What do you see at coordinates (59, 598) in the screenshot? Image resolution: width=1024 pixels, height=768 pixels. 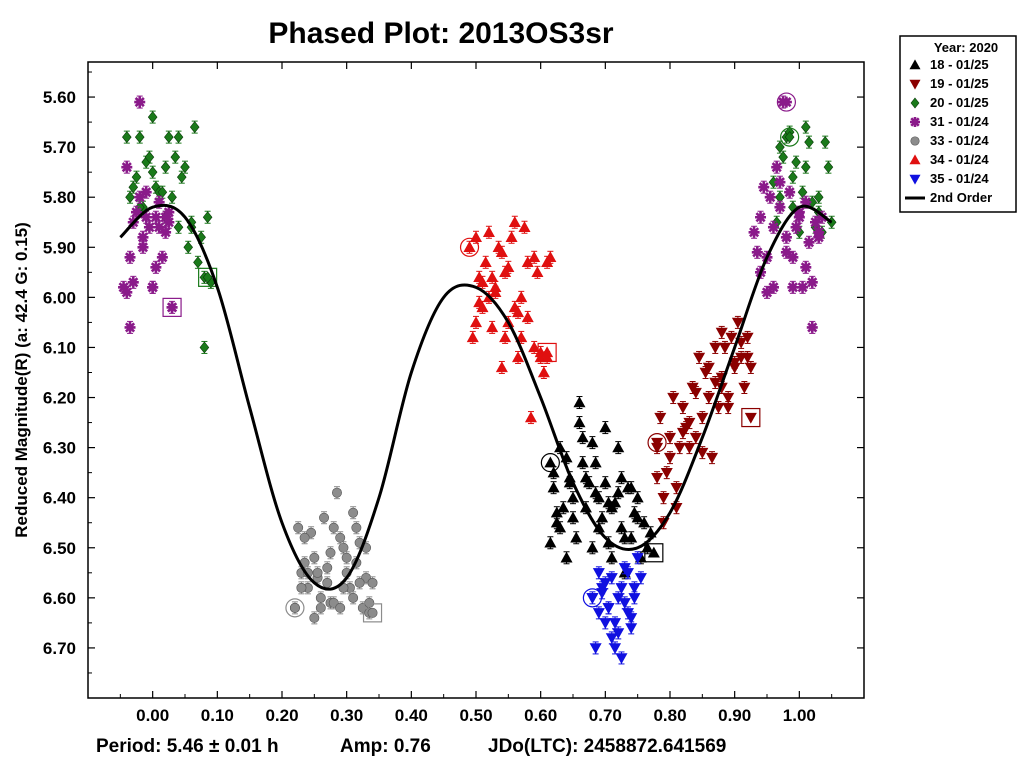 I see `y-tick-label: 6.60` at bounding box center [59, 598].